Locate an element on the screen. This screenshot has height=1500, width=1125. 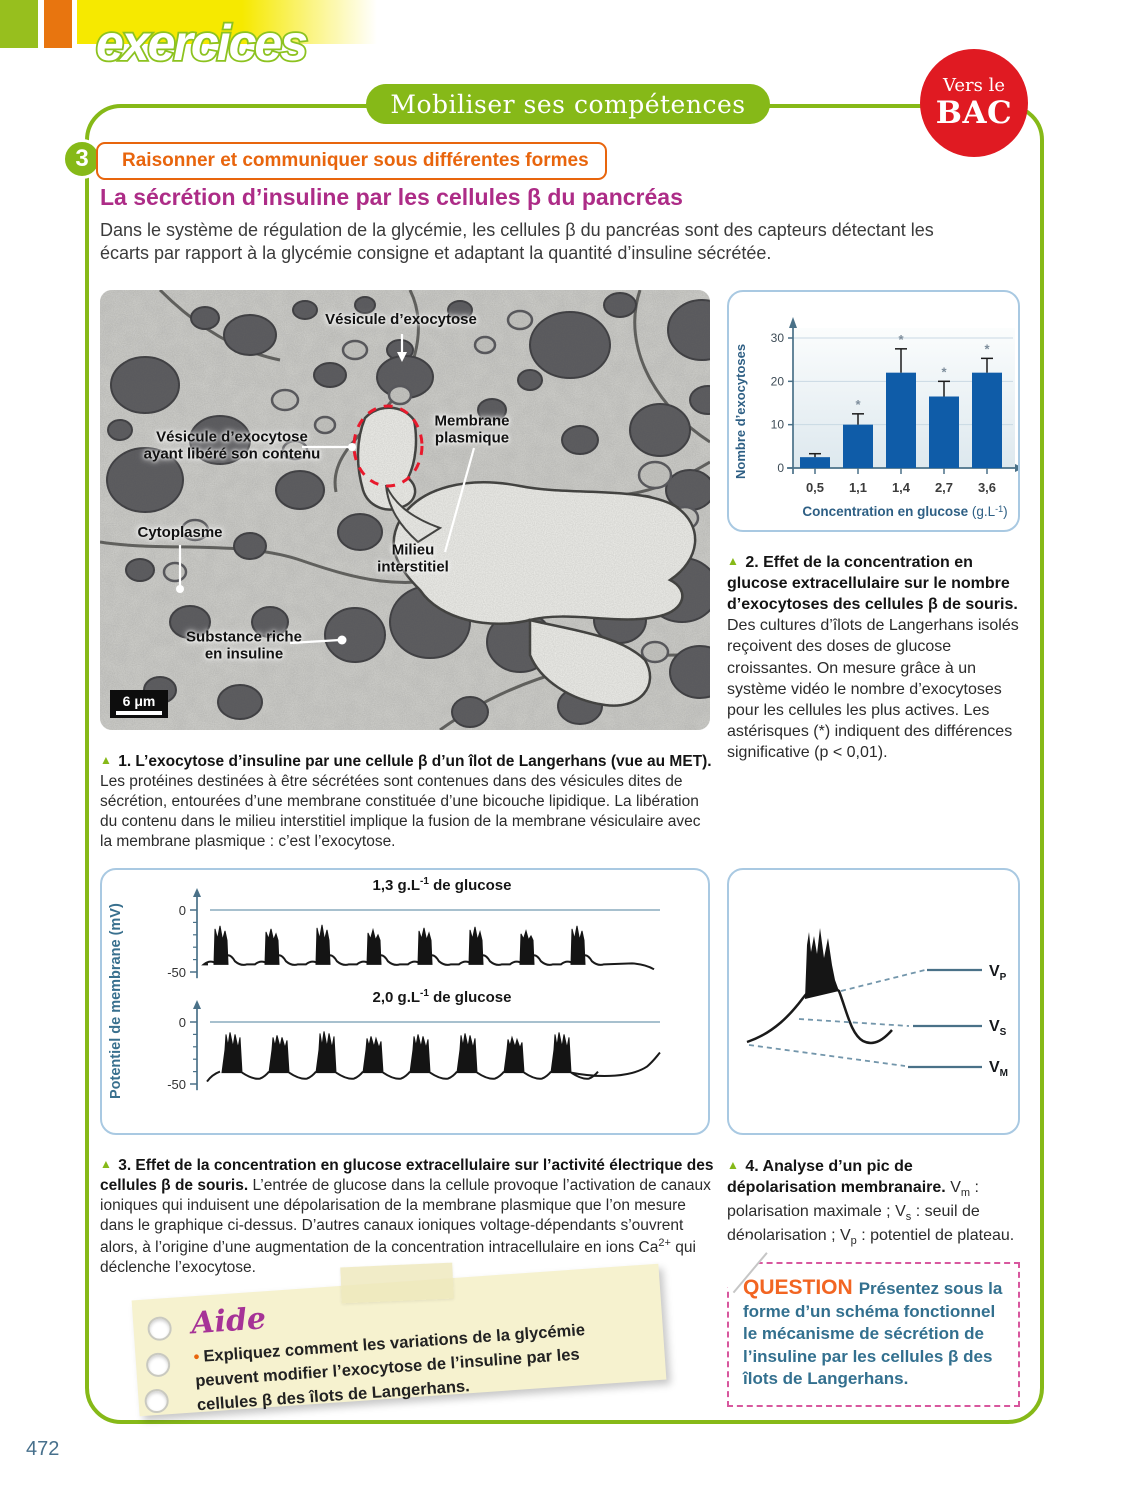
svg-text: 1,4 is located at coordinates (901, 487).